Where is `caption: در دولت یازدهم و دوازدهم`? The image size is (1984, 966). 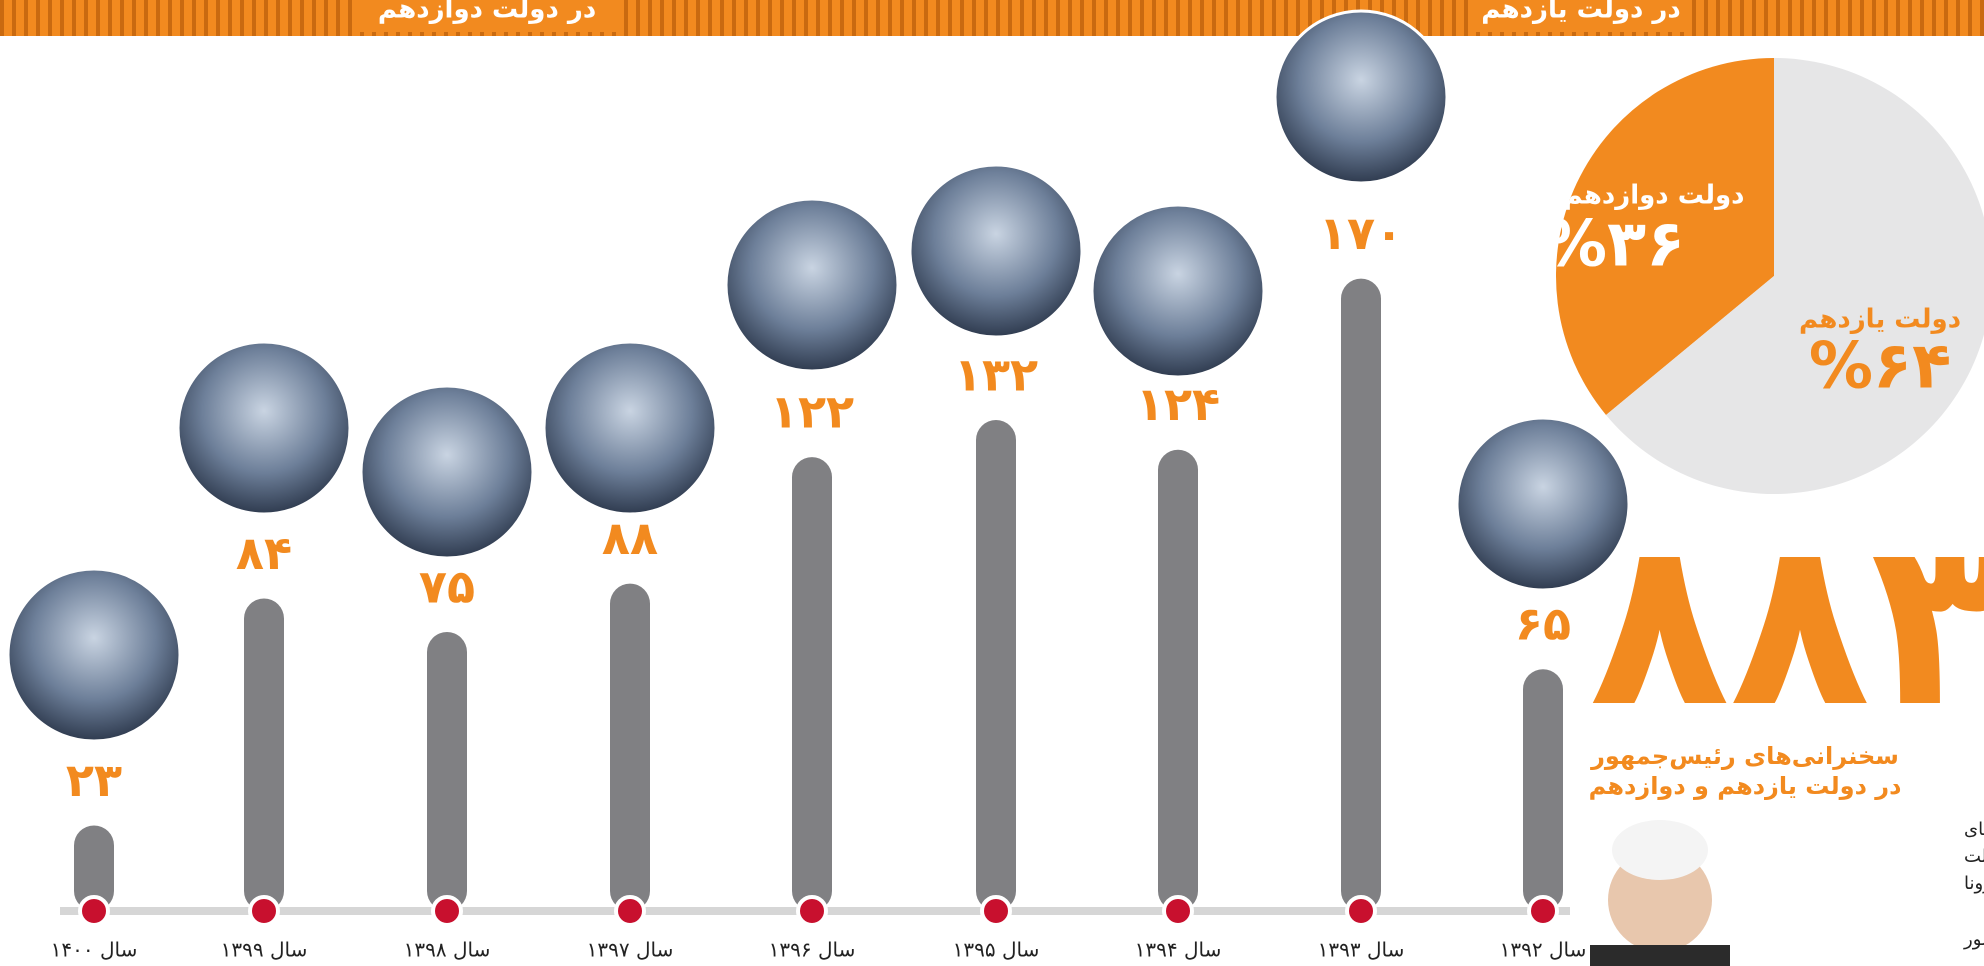
caption: در دولت یازدهم و دوازدهم is located at coordinates (1745, 786).